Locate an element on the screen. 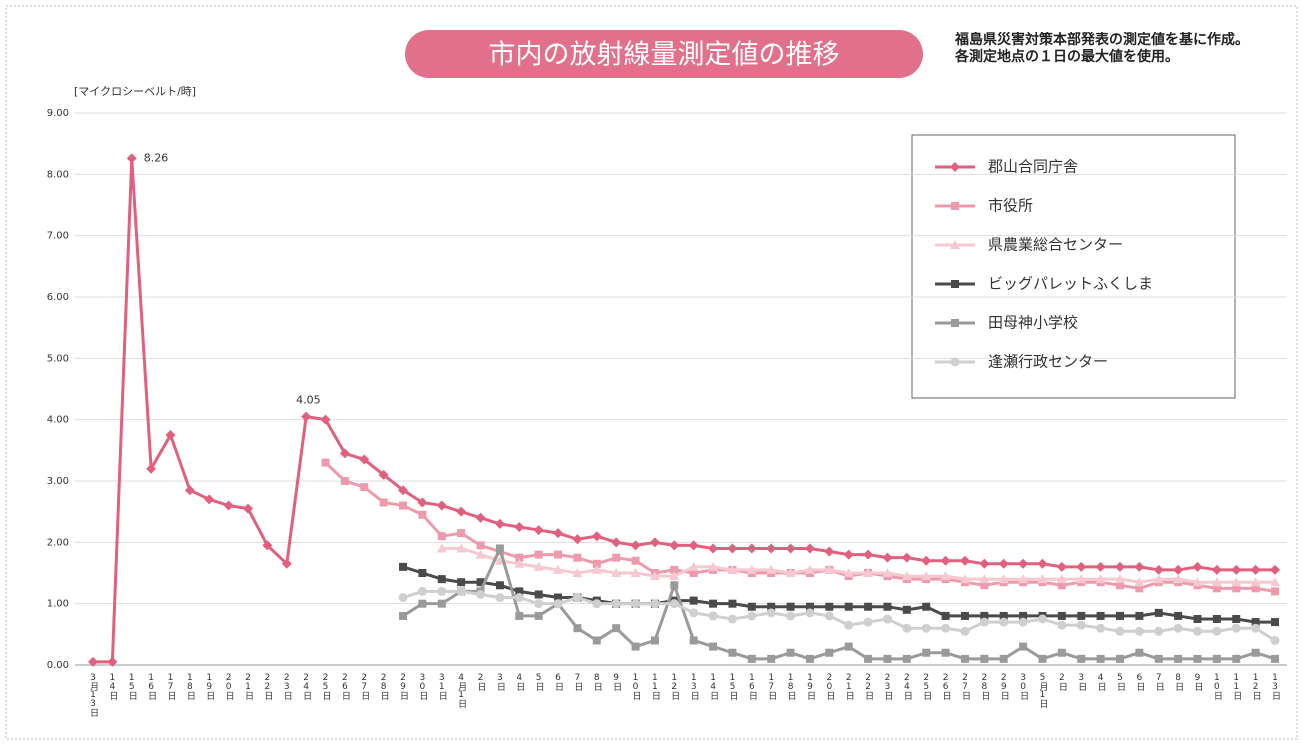 This screenshot has width=1303, height=745. x-tick-label: 5月1日 is located at coordinates (1042, 690).